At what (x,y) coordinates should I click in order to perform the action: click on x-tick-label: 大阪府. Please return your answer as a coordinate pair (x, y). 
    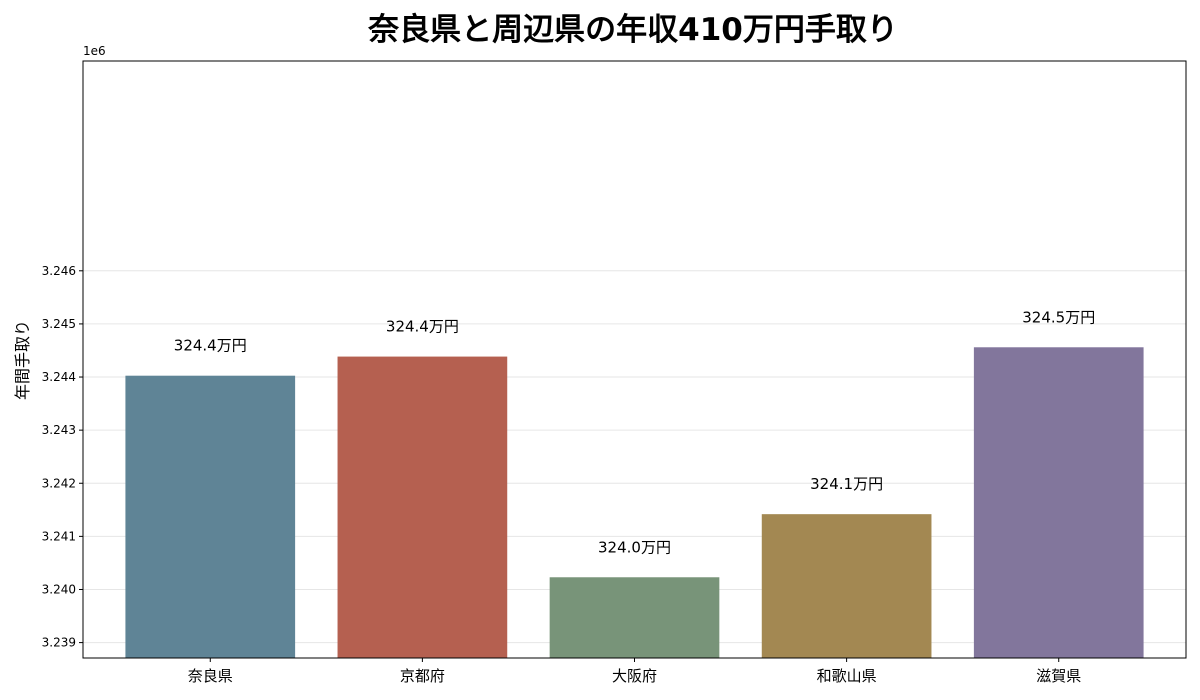
    Looking at the image, I should click on (634, 676).